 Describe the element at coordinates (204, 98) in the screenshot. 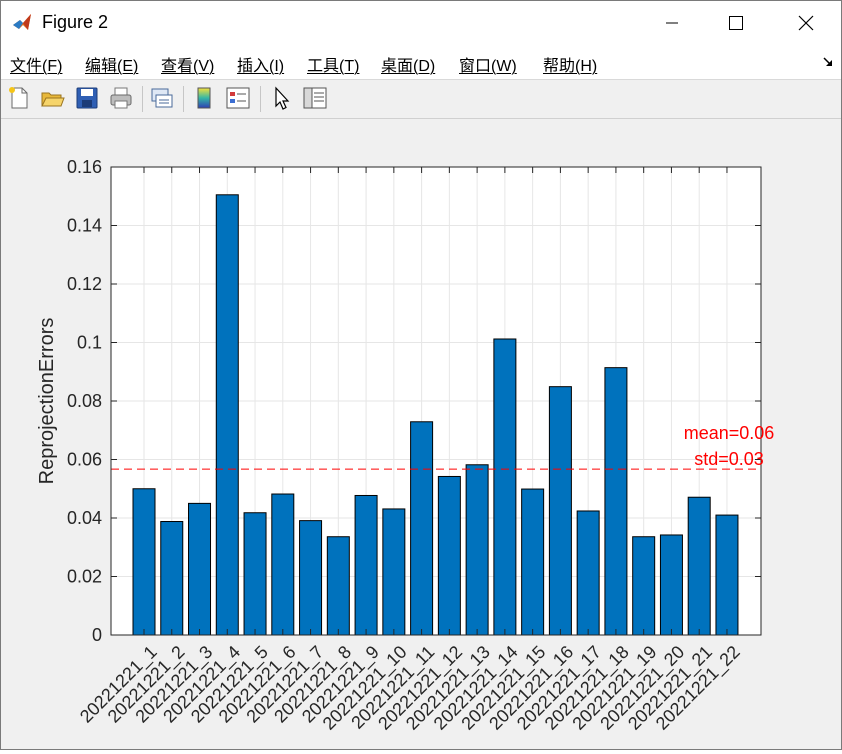

I see `colorbar-icon` at that location.